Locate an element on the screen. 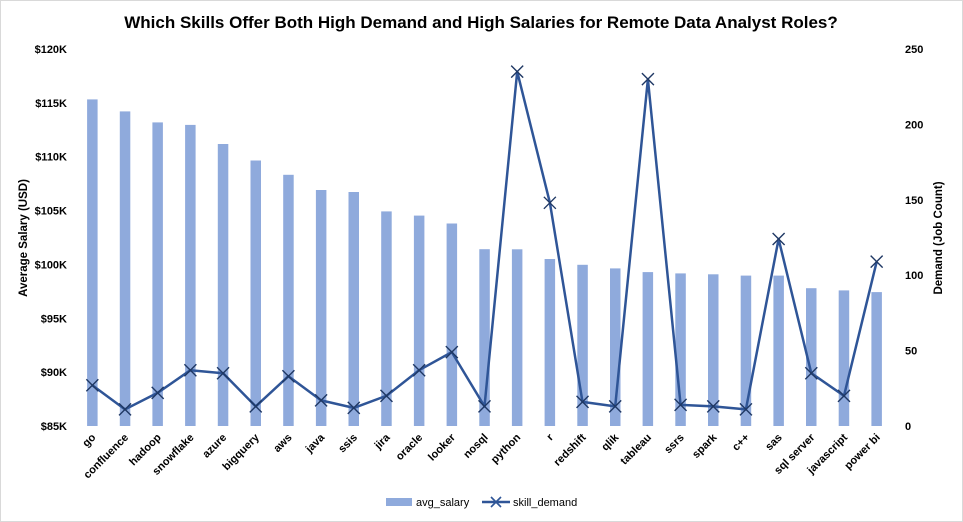  bar-qlik is located at coordinates (615, 347).